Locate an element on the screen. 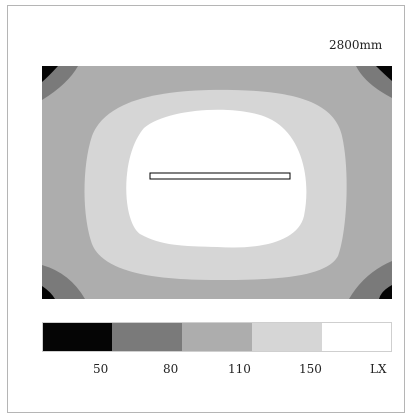  corner-zone-top-right is located at coordinates (384, 73).